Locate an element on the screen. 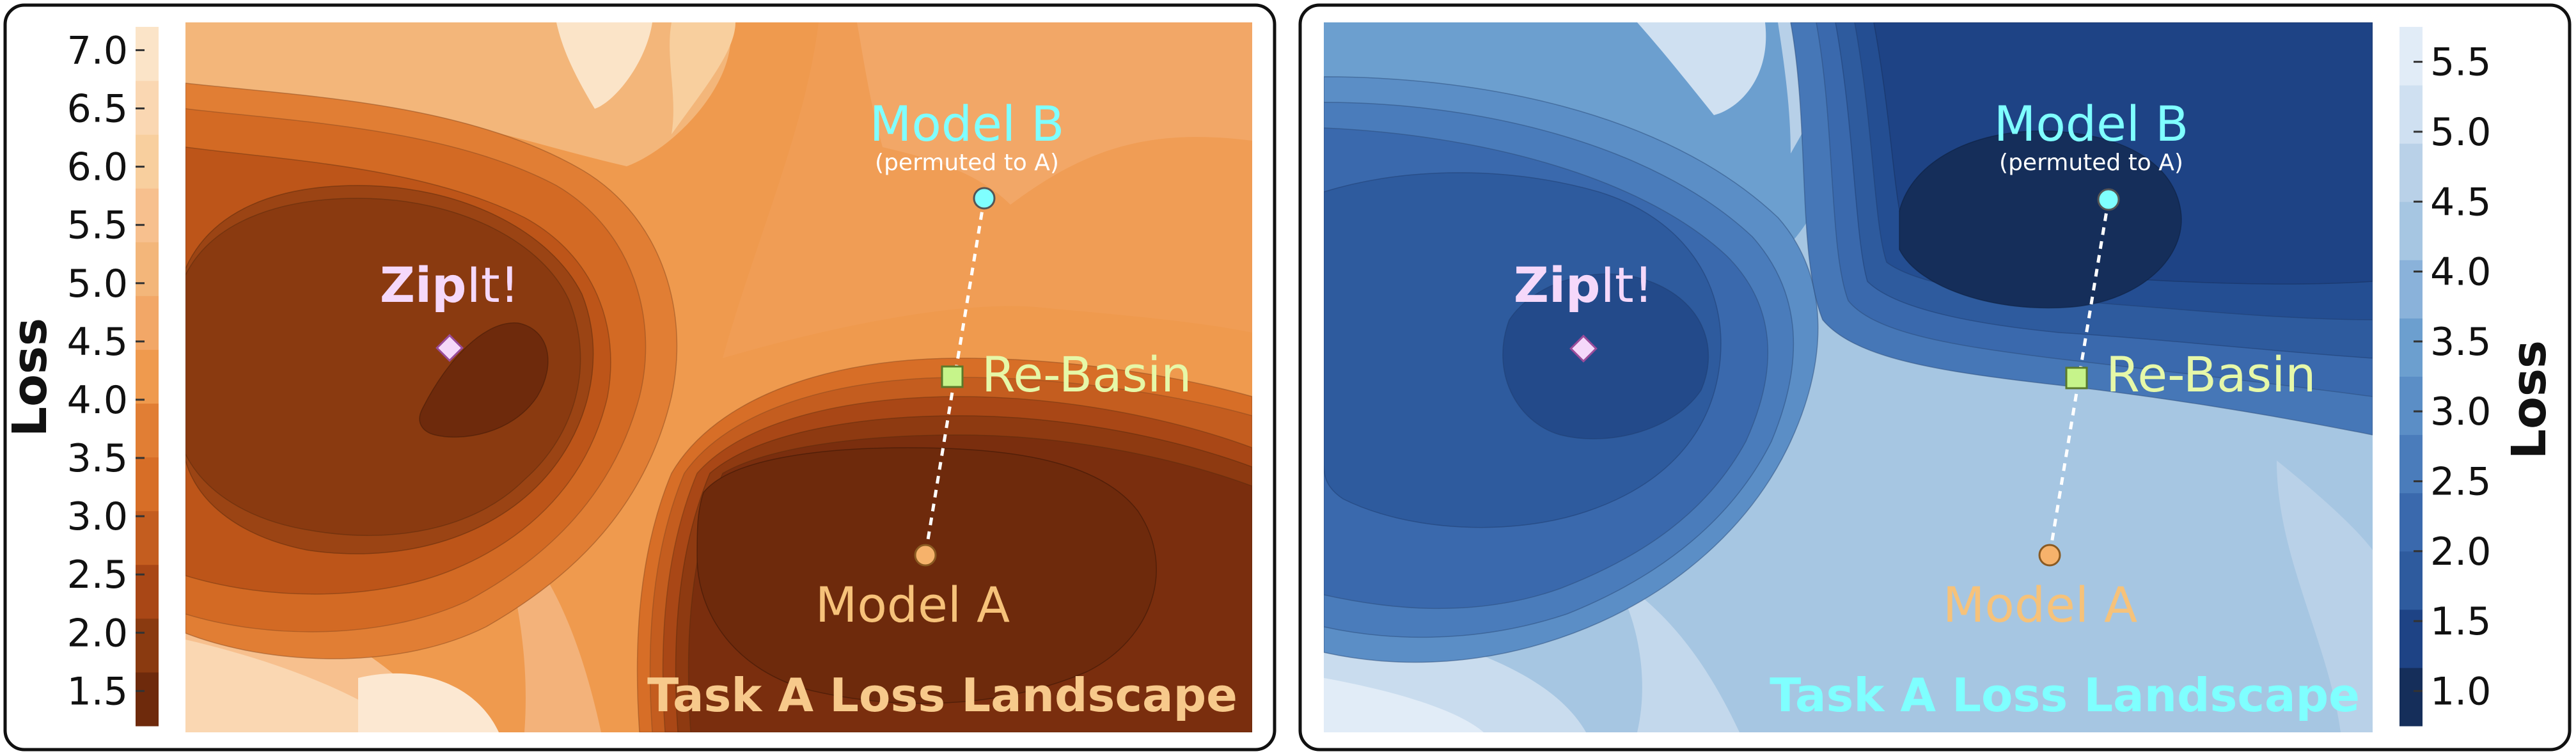 The image size is (2576, 756). right-interpolation-line is located at coordinates (2079, 377).